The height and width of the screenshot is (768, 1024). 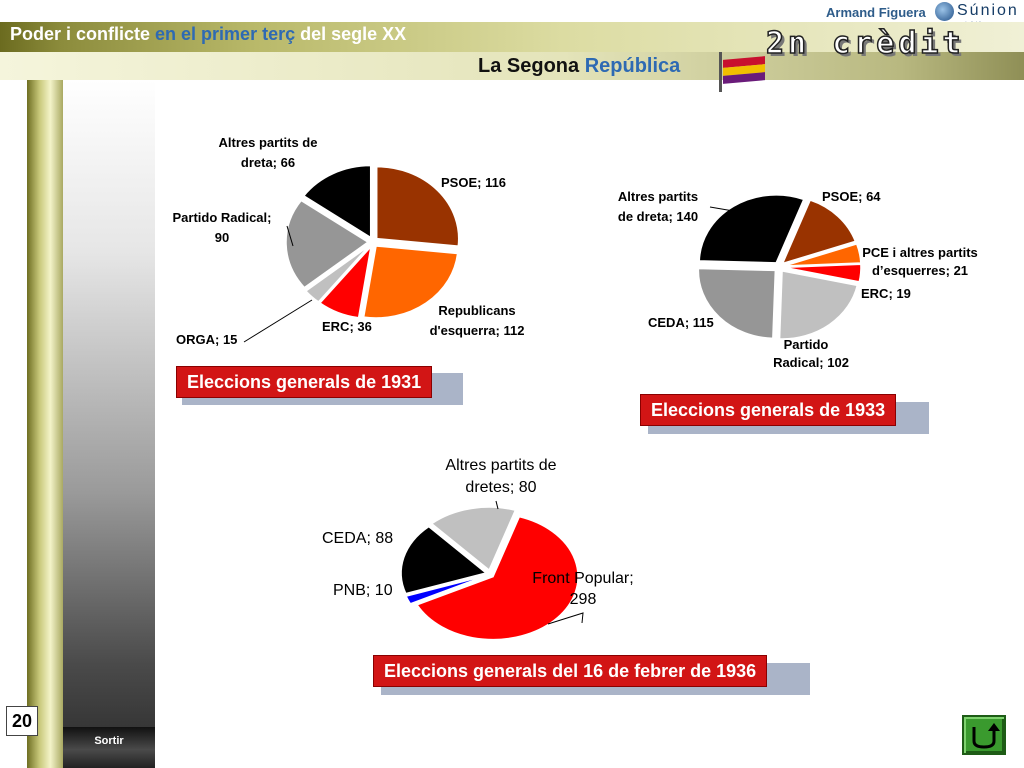 I want to click on pie3-slice-ceda, so click(x=444, y=560).